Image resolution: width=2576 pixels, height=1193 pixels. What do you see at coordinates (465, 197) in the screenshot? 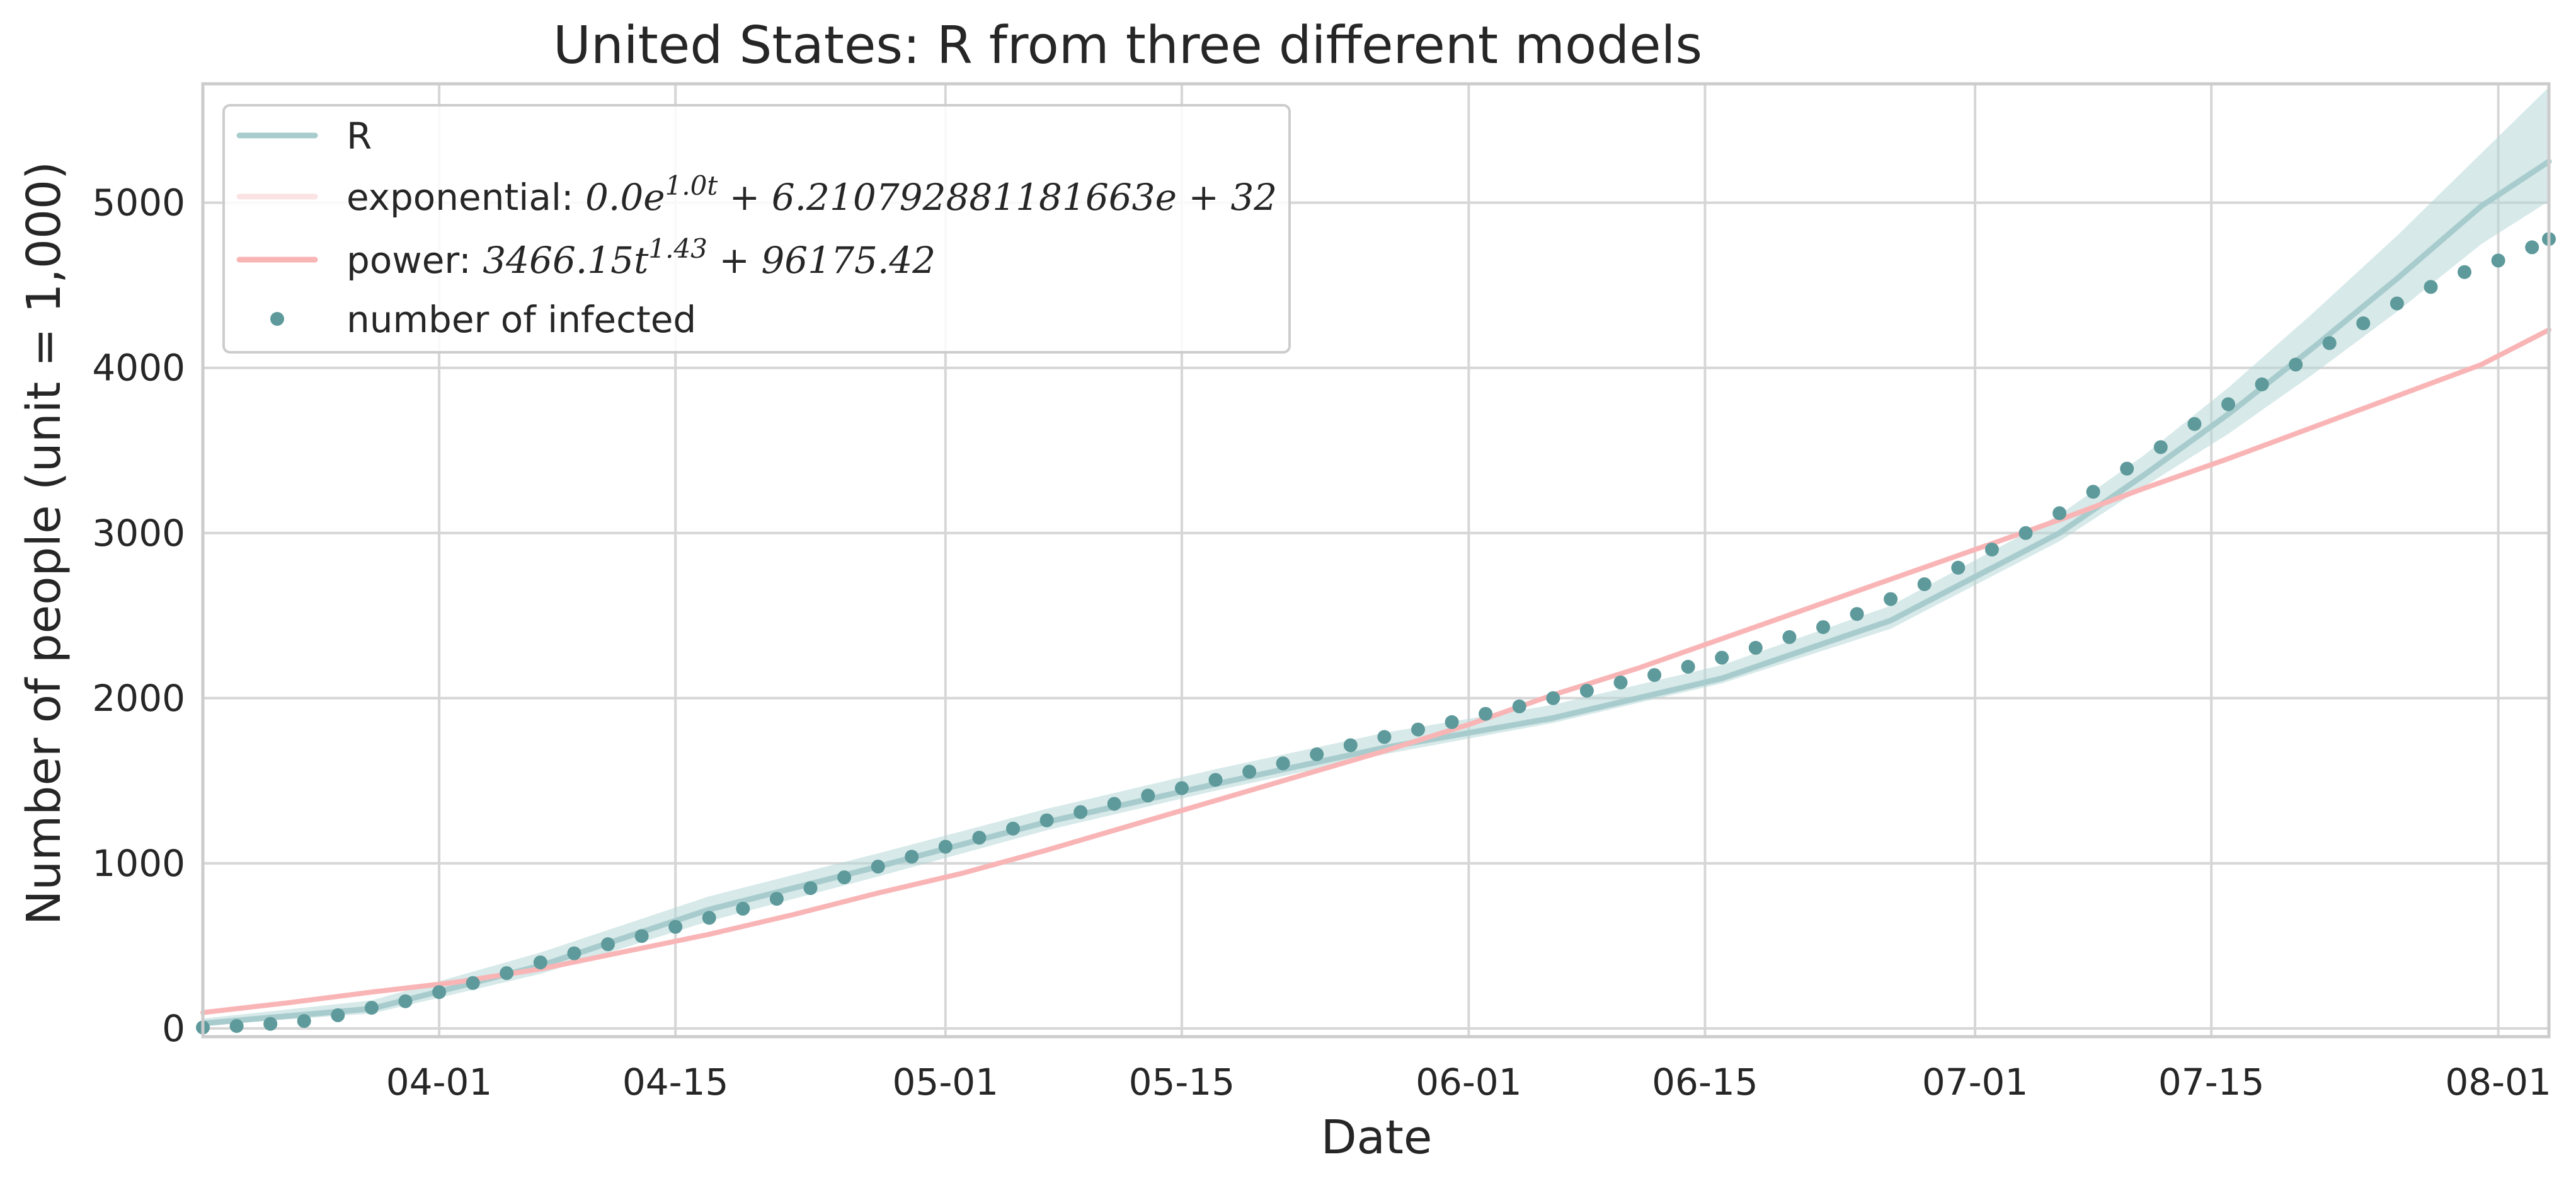
I see `legend-exponential-name: exponential:` at bounding box center [465, 197].